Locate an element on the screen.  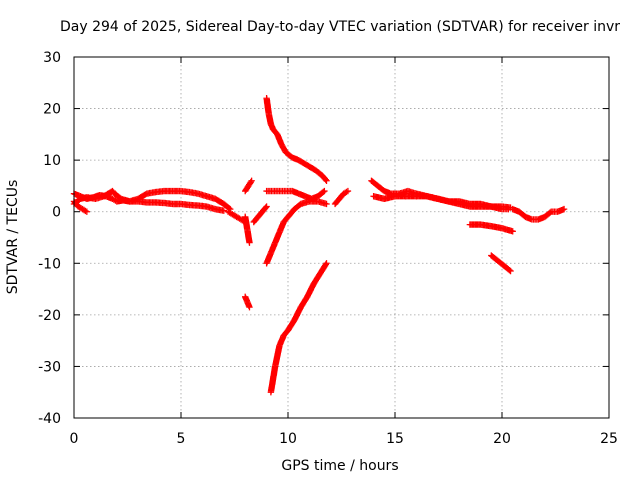
x-tick-label: 0 is located at coordinates (74, 439).